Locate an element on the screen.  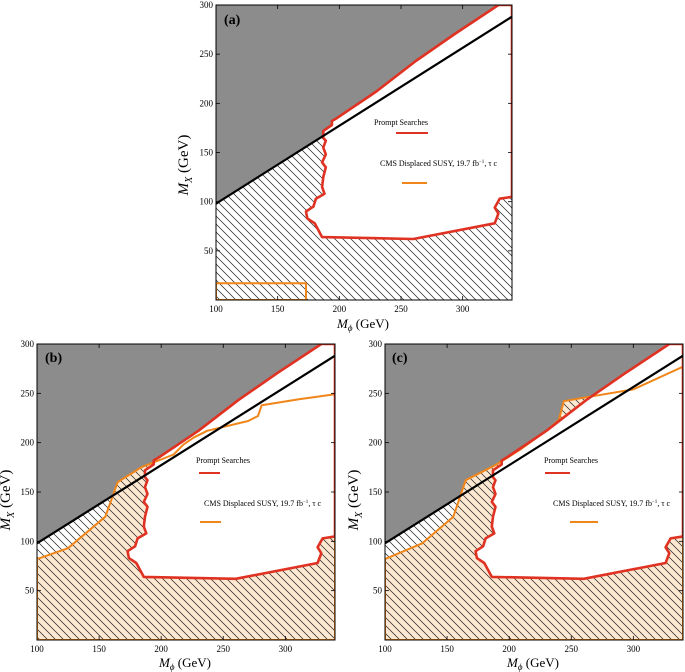
panel-label: (c) is located at coordinates (400, 358).